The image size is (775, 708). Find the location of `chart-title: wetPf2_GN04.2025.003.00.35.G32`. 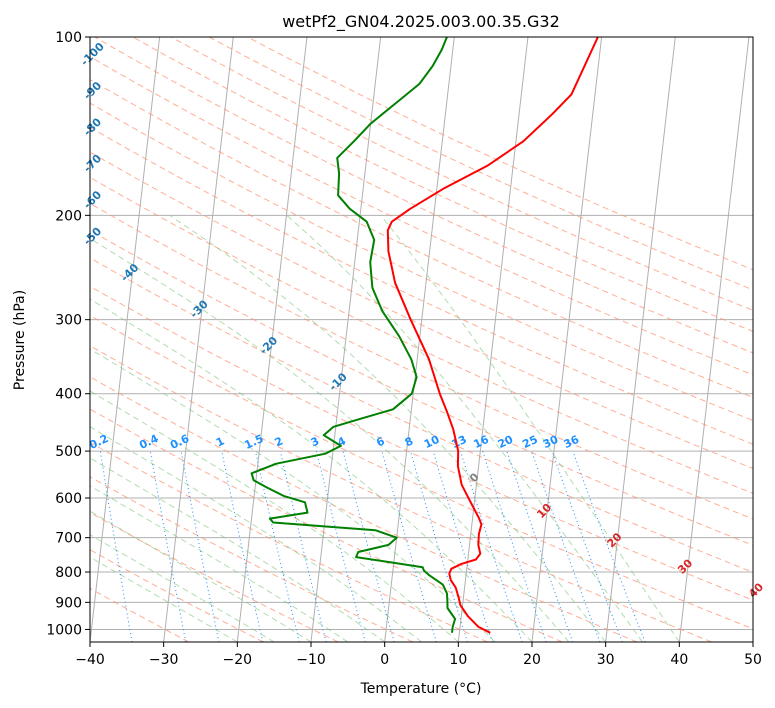

chart-title: wetPf2_GN04.2025.003.00.35.G32 is located at coordinates (421, 22).